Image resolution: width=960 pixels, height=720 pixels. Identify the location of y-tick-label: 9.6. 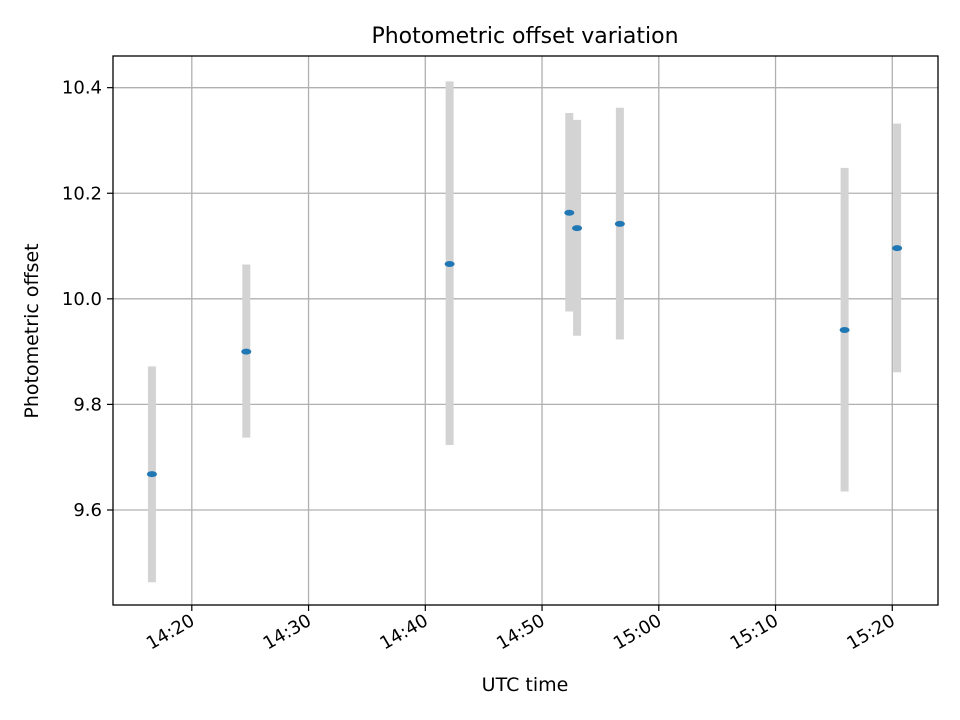
(87, 510).